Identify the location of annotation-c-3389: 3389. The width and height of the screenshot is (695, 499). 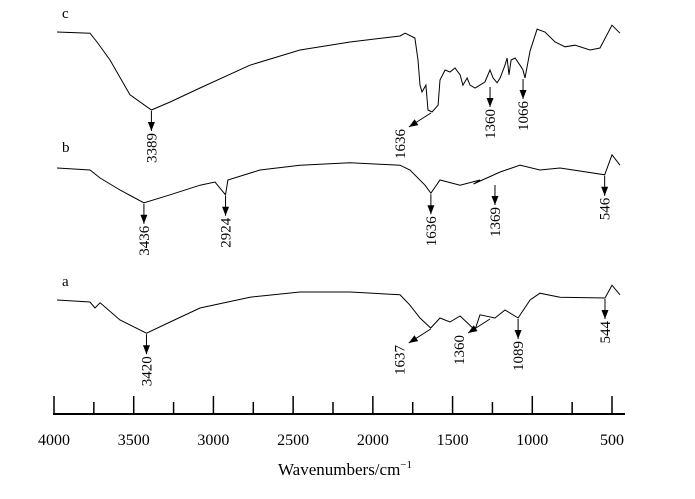
(152, 137).